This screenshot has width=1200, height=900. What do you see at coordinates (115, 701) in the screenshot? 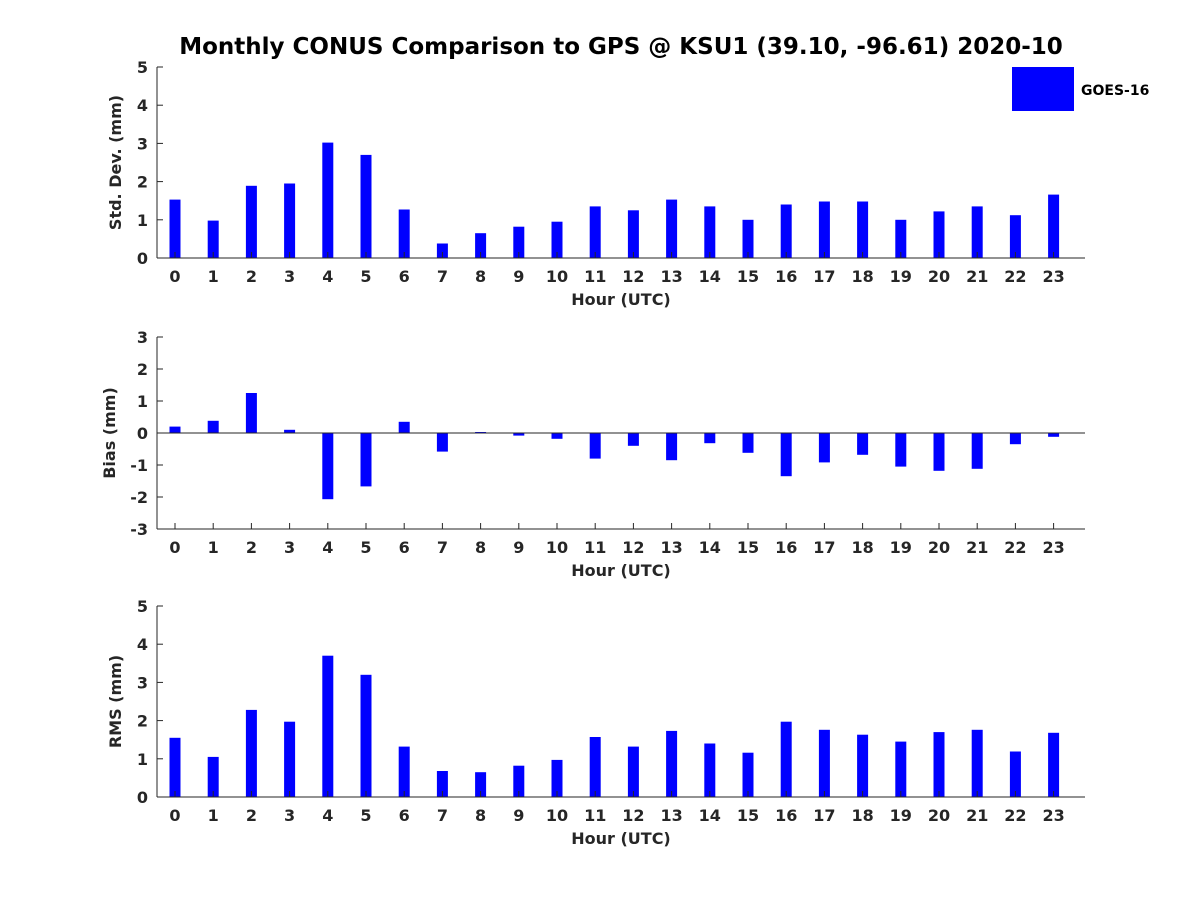
I see `y-axis-label: RMS (mm)` at bounding box center [115, 701].